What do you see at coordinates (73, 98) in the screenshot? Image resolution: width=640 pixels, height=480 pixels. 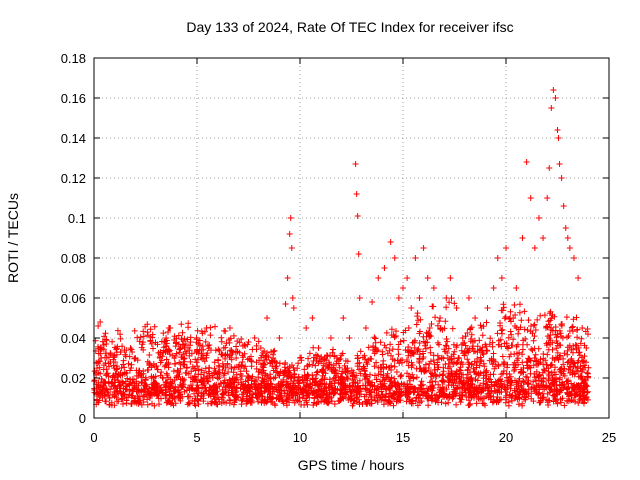 I see `y-tick-label: 0.16` at bounding box center [73, 98].